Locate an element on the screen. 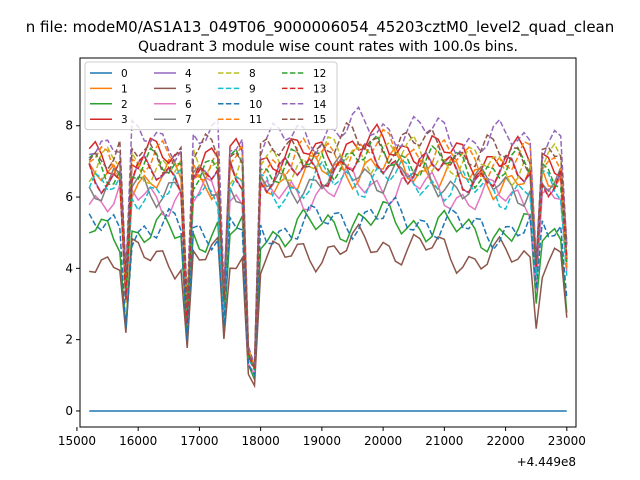 The width and height of the screenshot is (640, 480). x-tick-label: 23000 is located at coordinates (567, 441).